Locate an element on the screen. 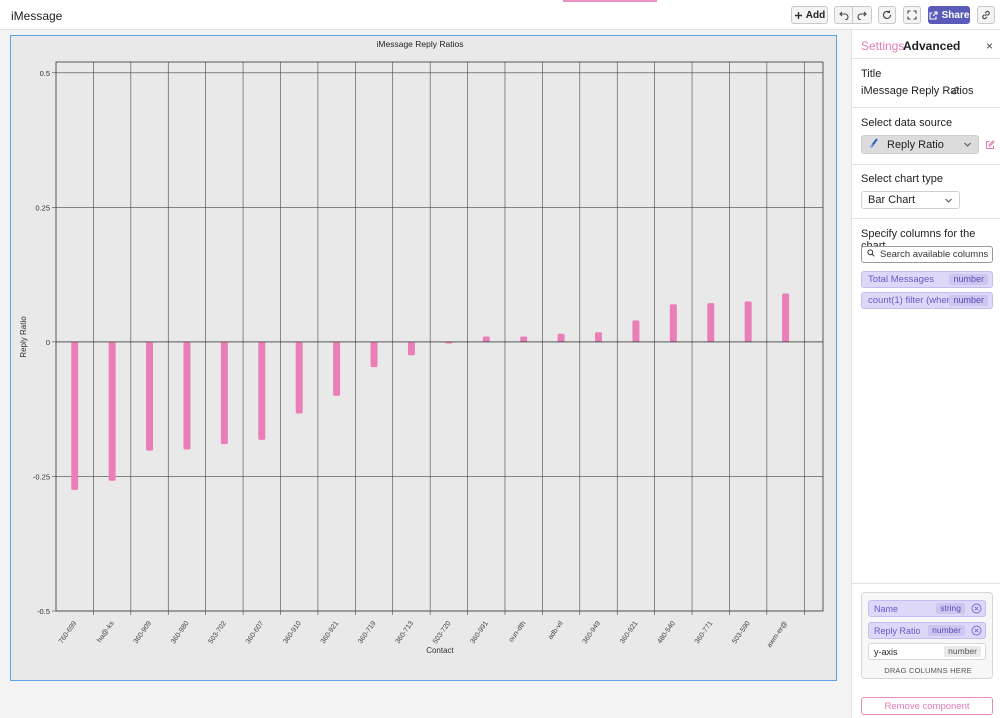 Image resolution: width=1000 pixels, height=718 pixels. add-button: Add is located at coordinates (809, 15).